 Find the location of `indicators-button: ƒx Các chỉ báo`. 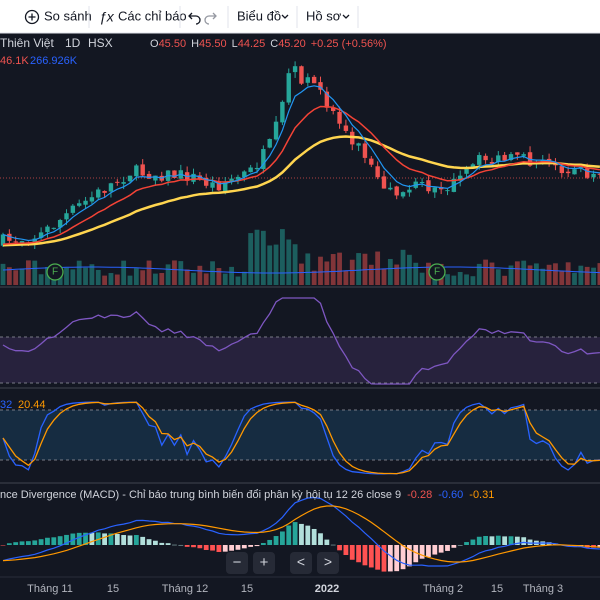

indicators-button: ƒx Các chỉ báo is located at coordinates (143, 16).